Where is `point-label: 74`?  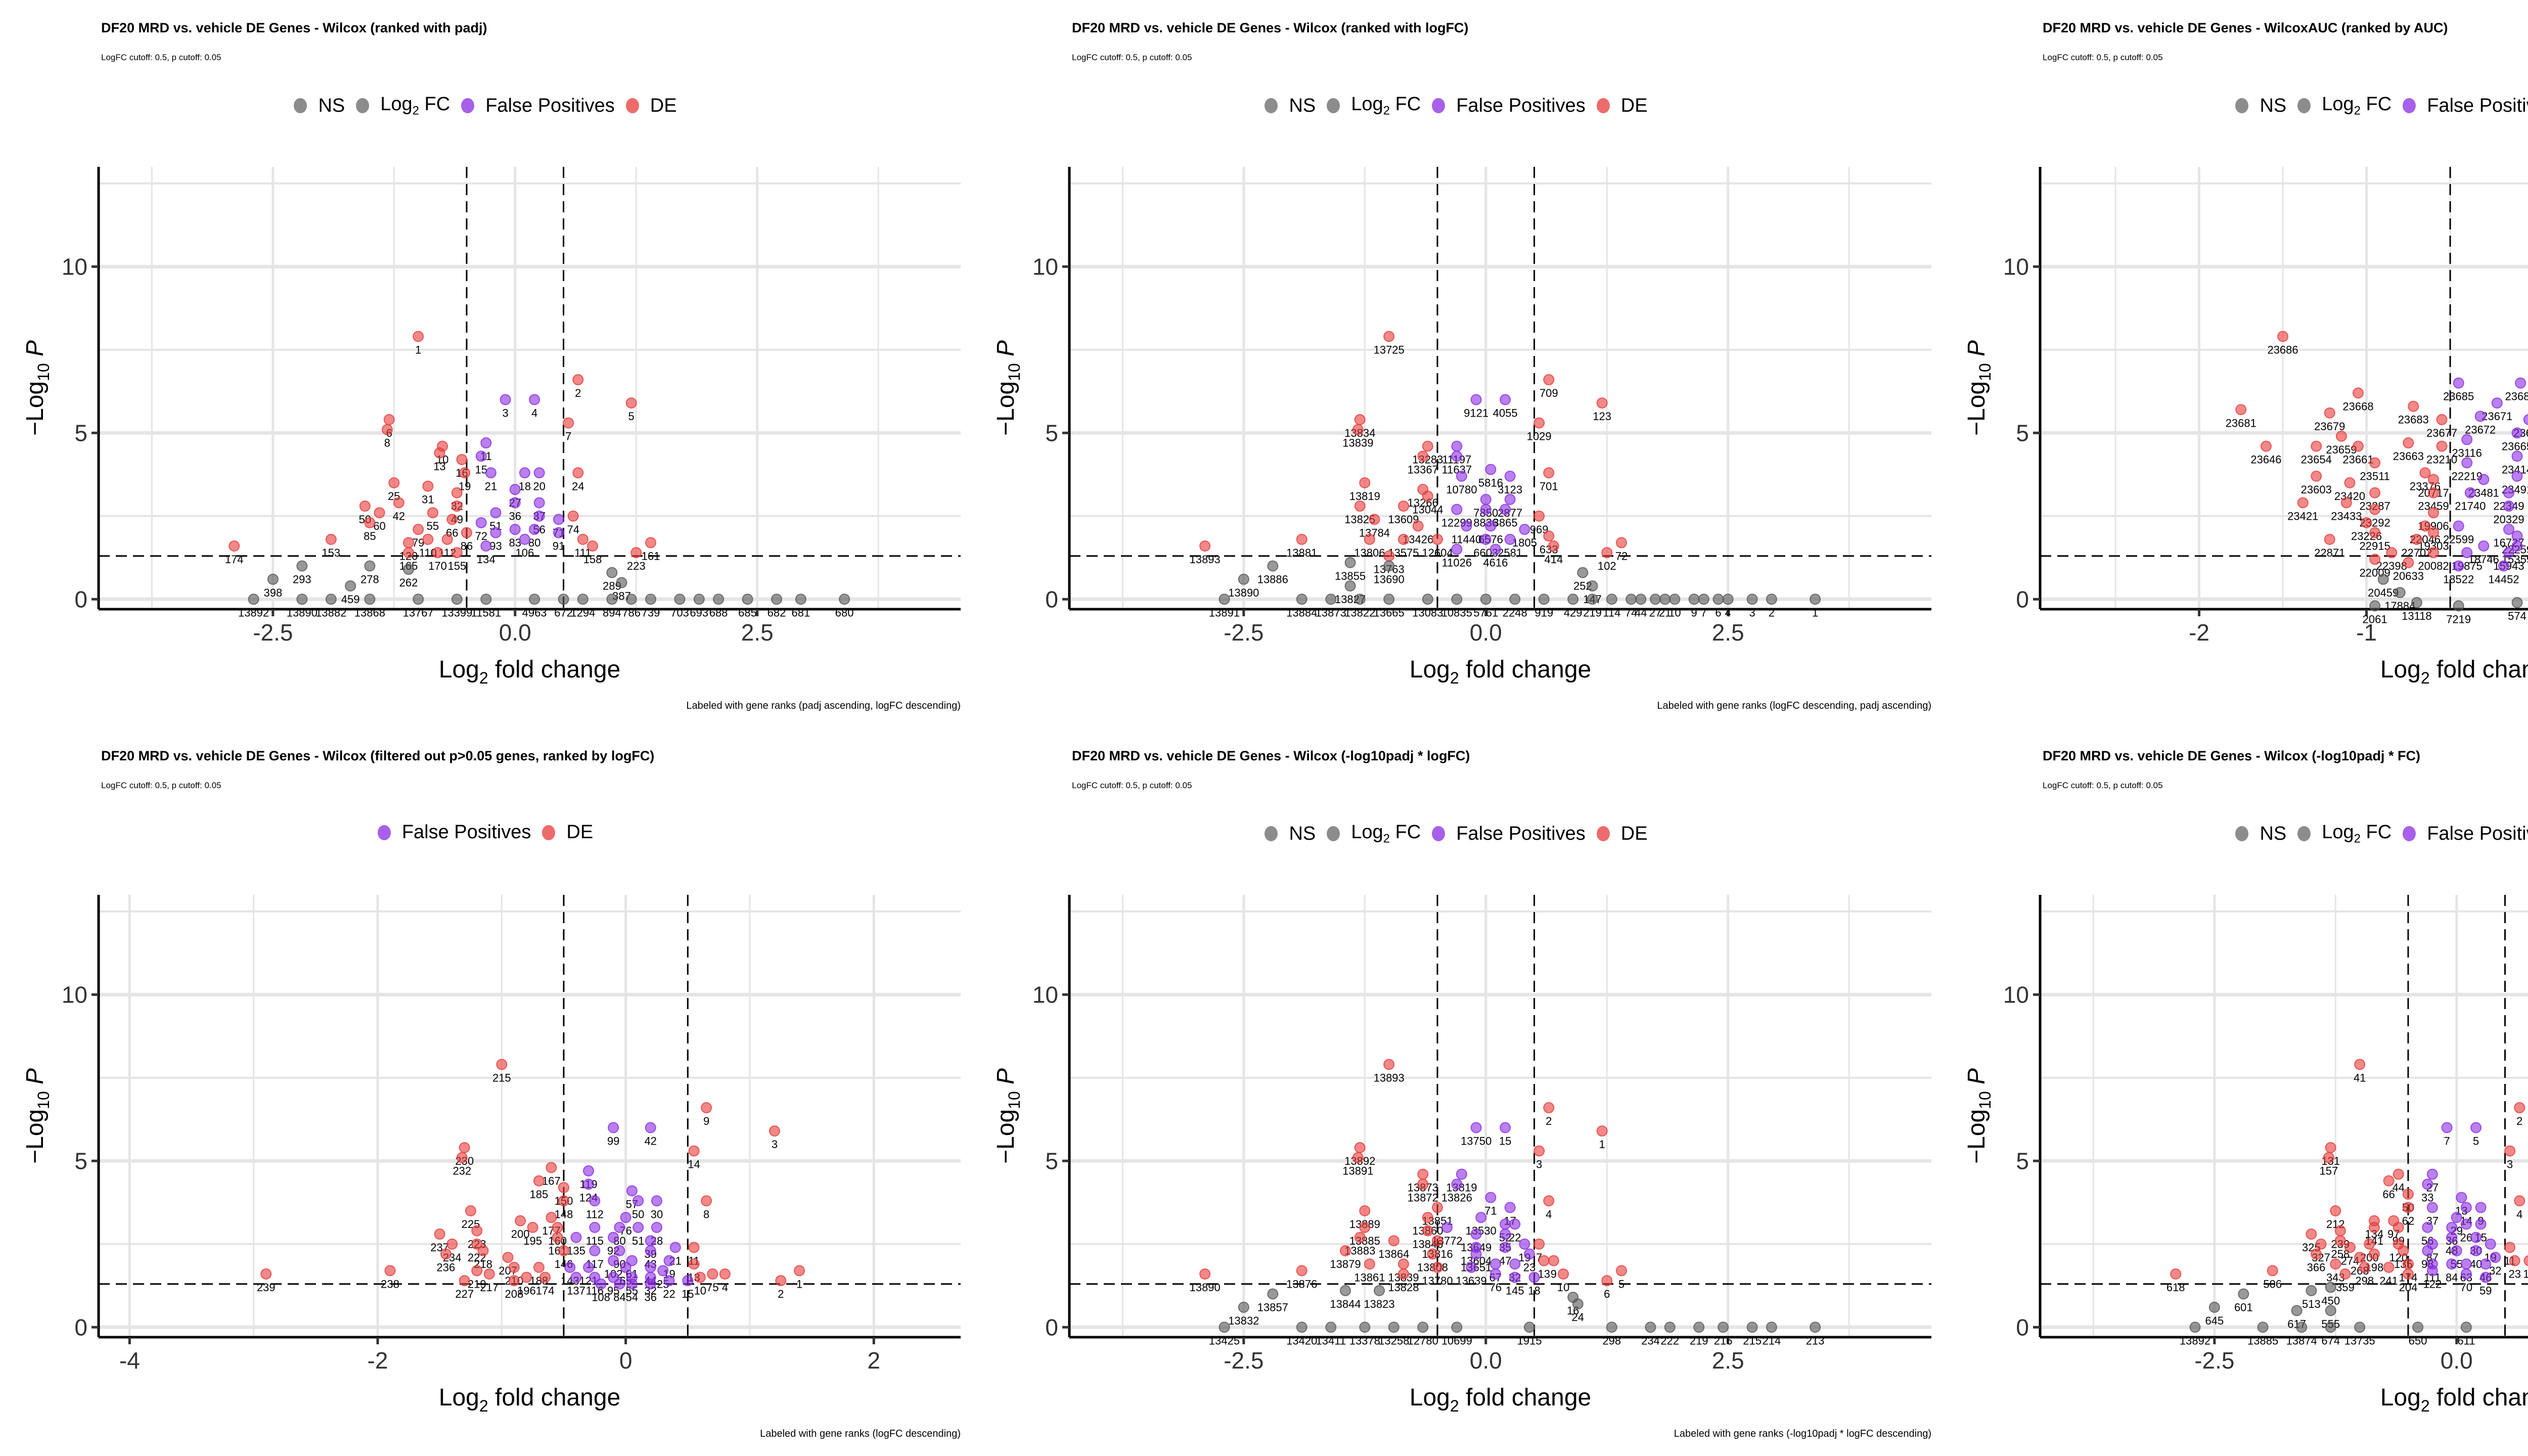 point-label: 74 is located at coordinates (573, 529).